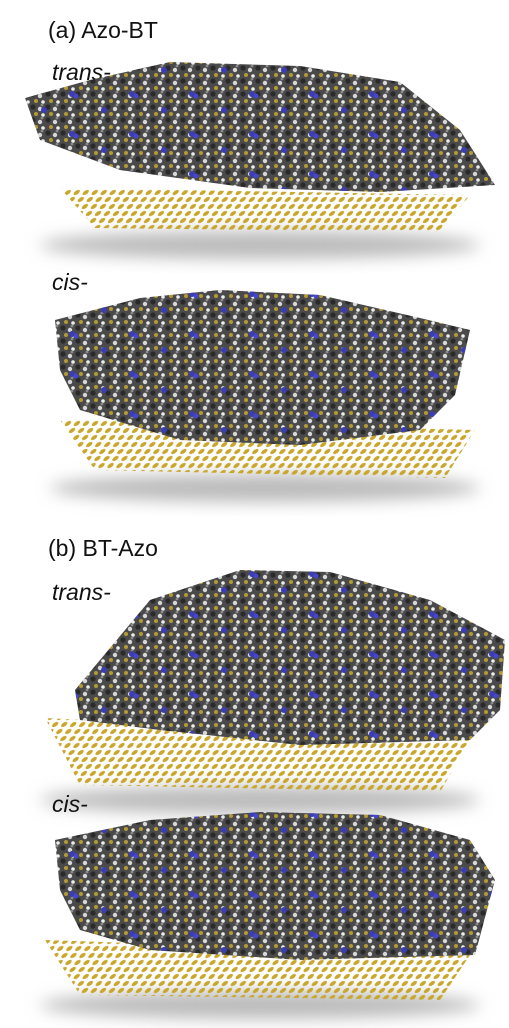  Describe the element at coordinates (265, 210) in the screenshot. I see `substrate` at that location.